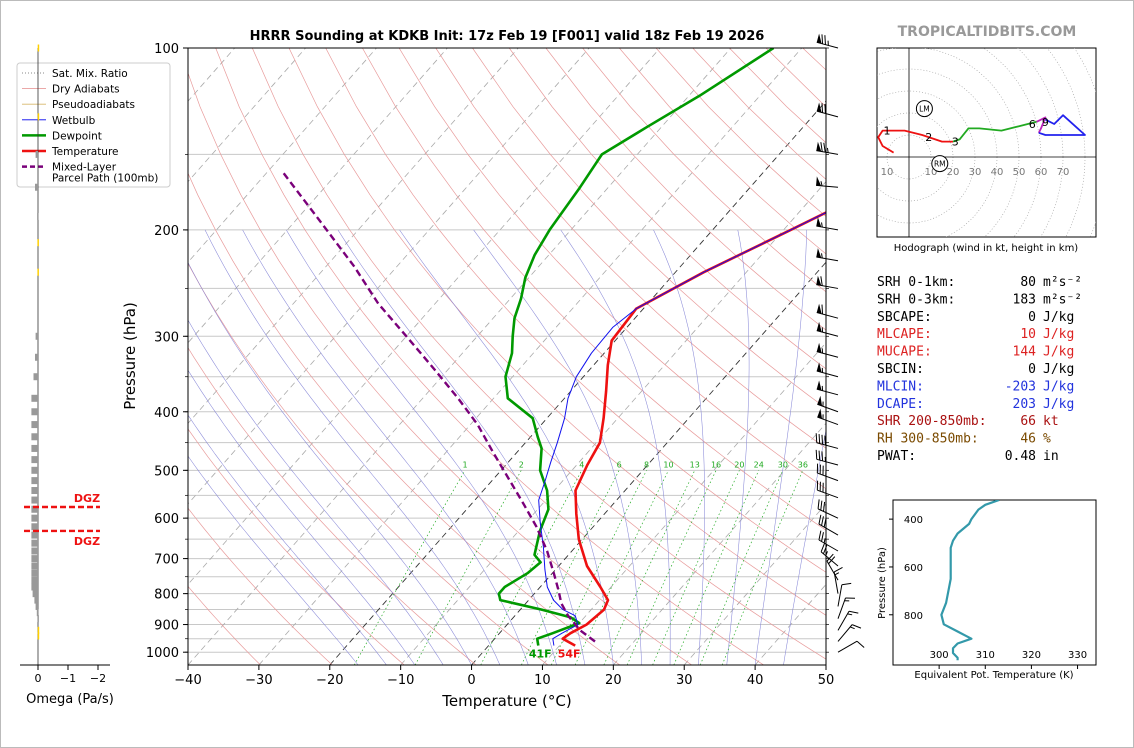 This screenshot has width=1134, height=748. What do you see at coordinates (993, 675) in the screenshot?
I see `theta-xlabel: Equivalent Pot. Temperature (K)` at bounding box center [993, 675].